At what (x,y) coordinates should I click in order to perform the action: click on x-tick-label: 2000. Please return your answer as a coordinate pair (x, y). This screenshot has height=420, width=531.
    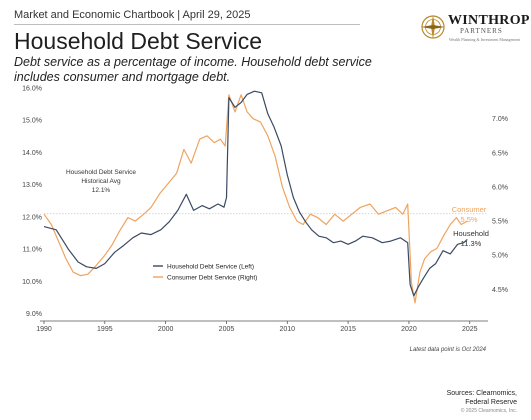
    Looking at the image, I should click on (166, 329).